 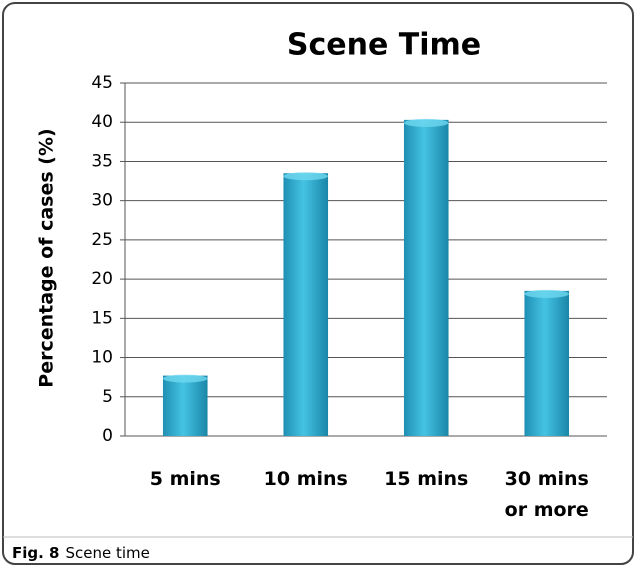 What do you see at coordinates (35, 553) in the screenshot?
I see `caption-label: Fig. 8` at bounding box center [35, 553].